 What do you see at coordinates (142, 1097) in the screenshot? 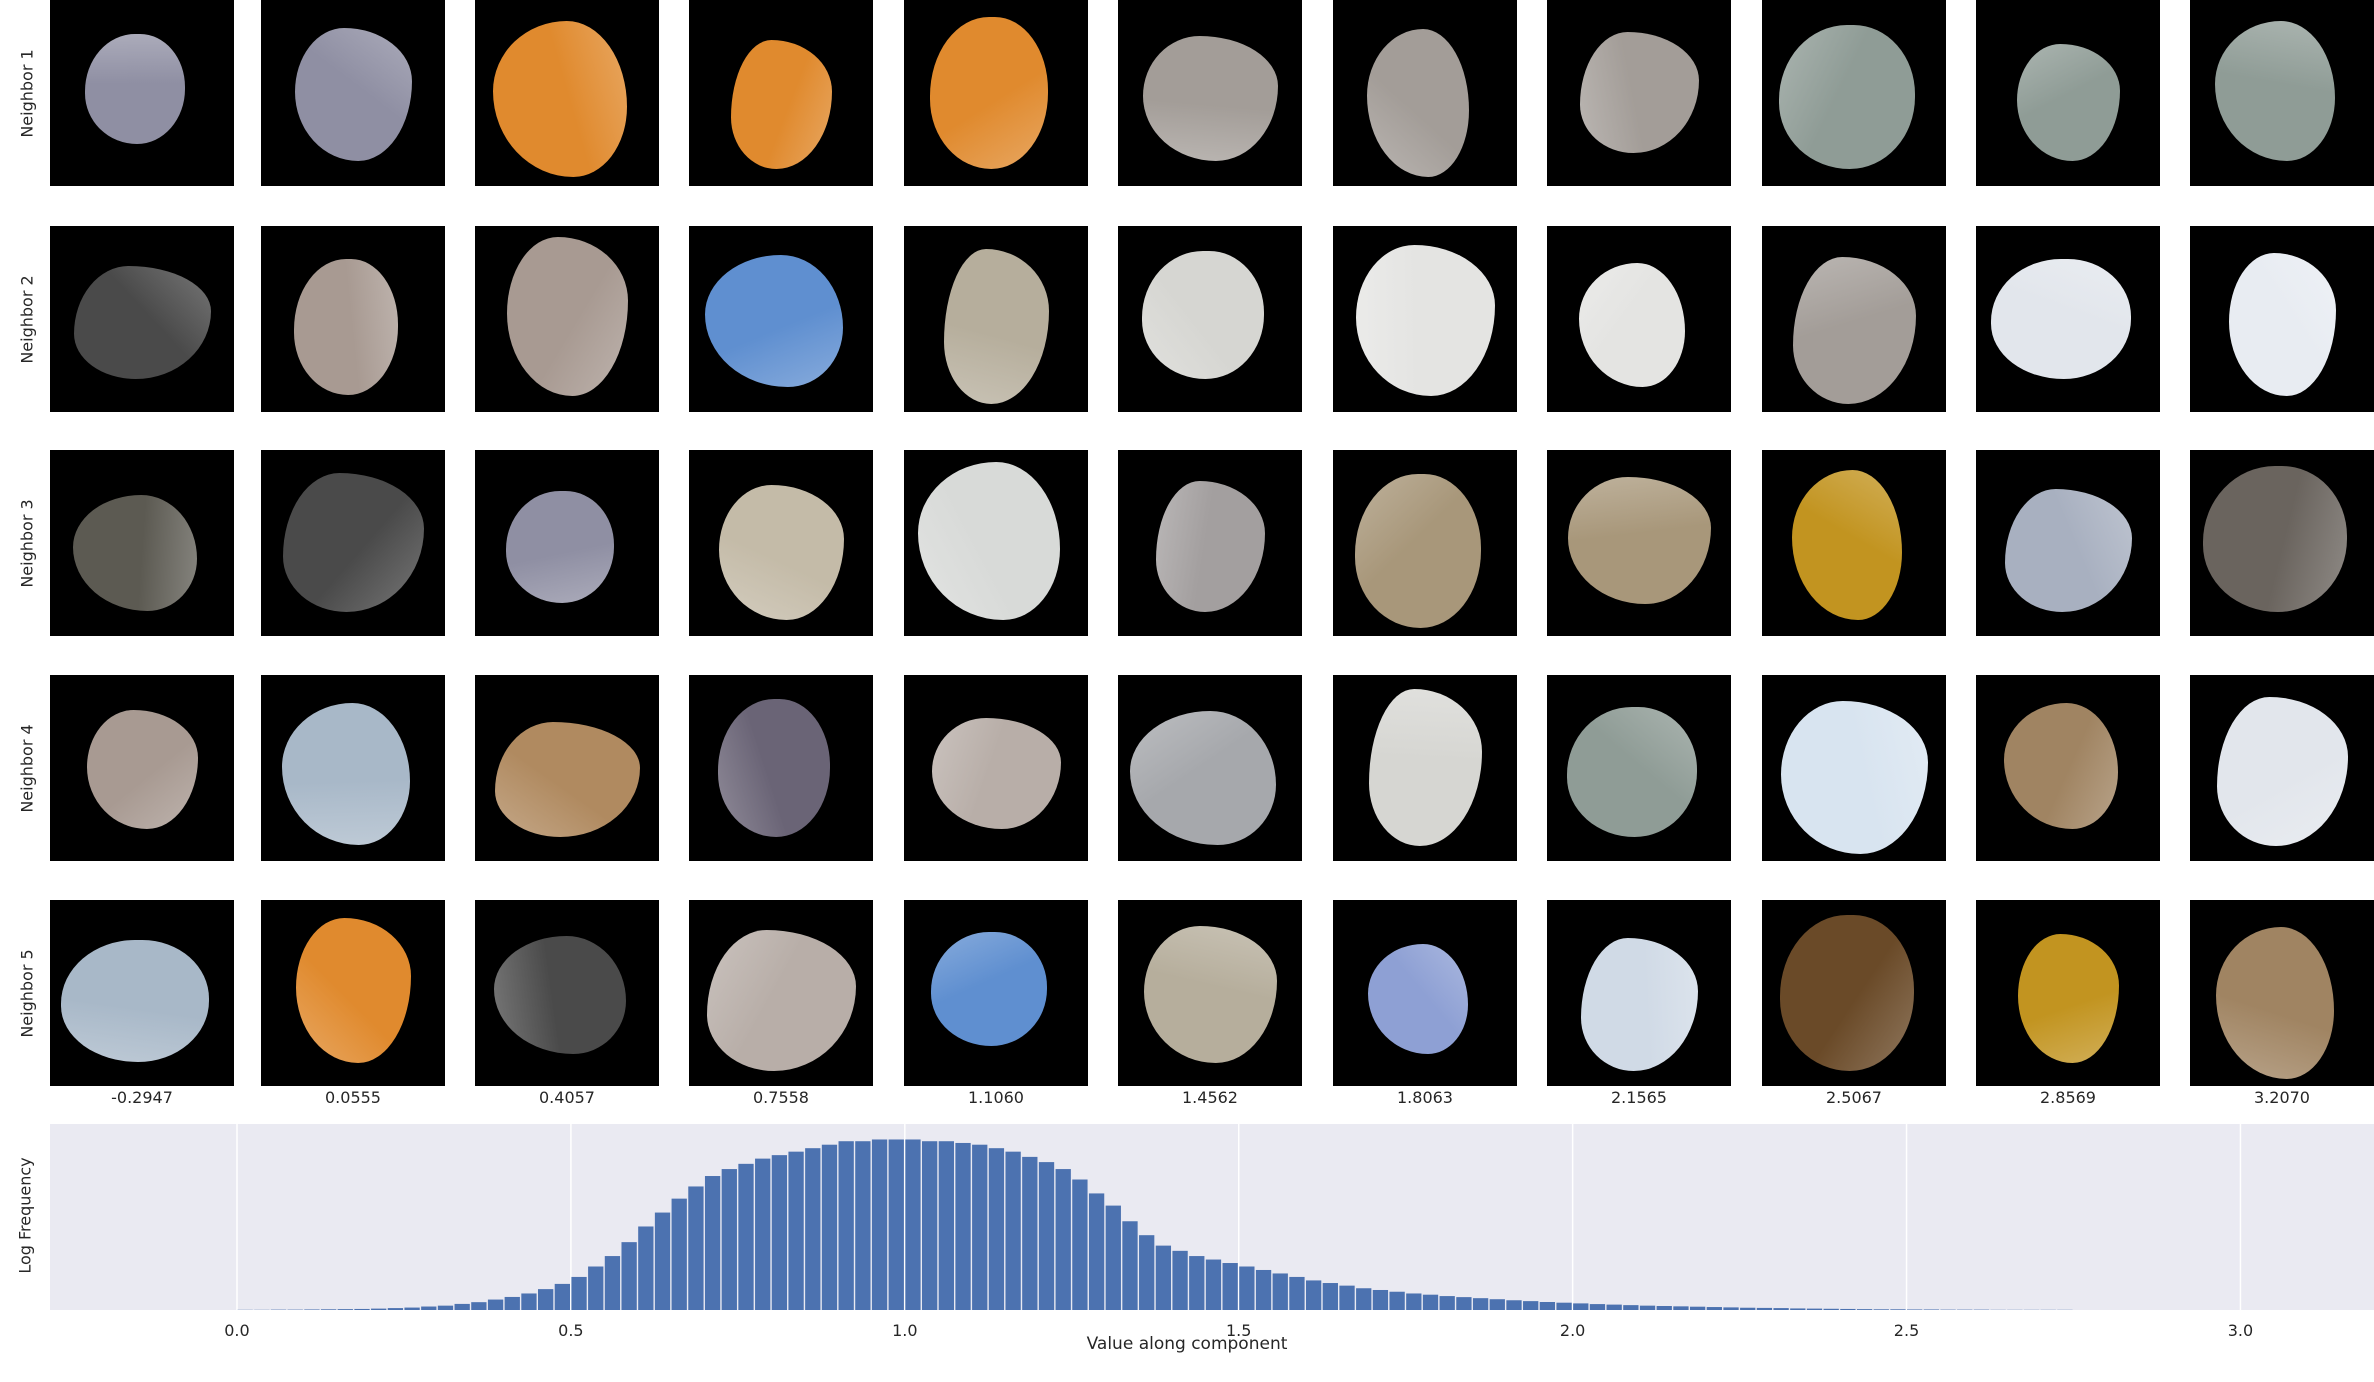
I see `column-value-label: -0.2947` at bounding box center [142, 1097].